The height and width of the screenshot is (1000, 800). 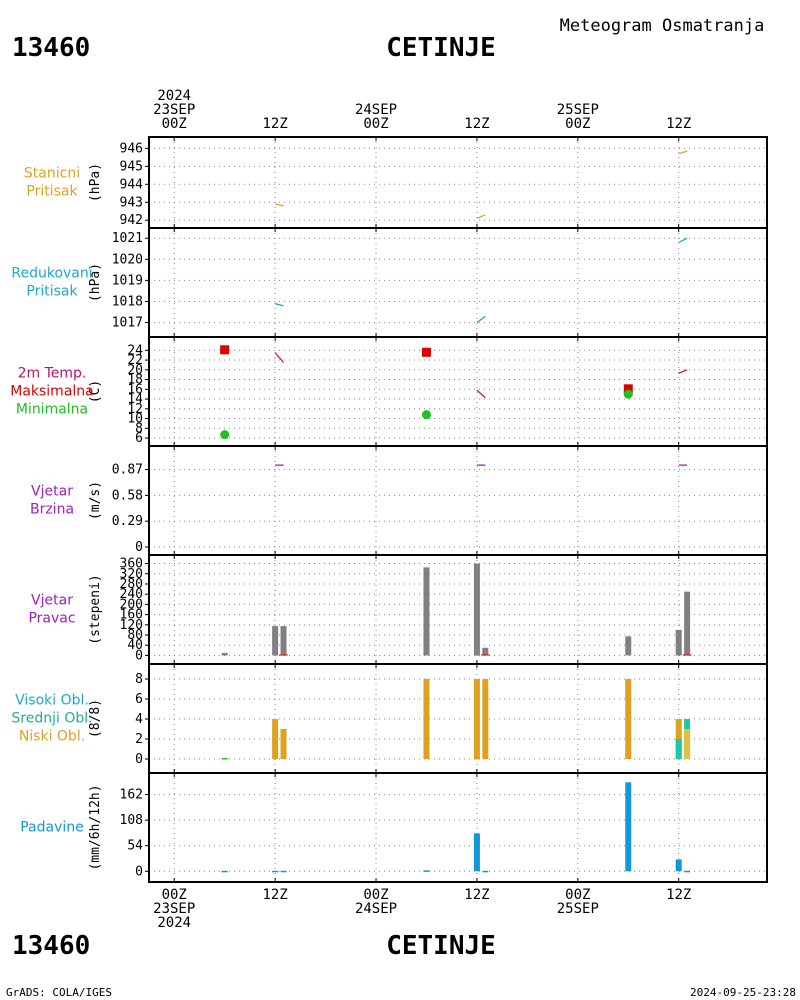 I want to click on panel-title-line: Minimalna, so click(x=52, y=410).